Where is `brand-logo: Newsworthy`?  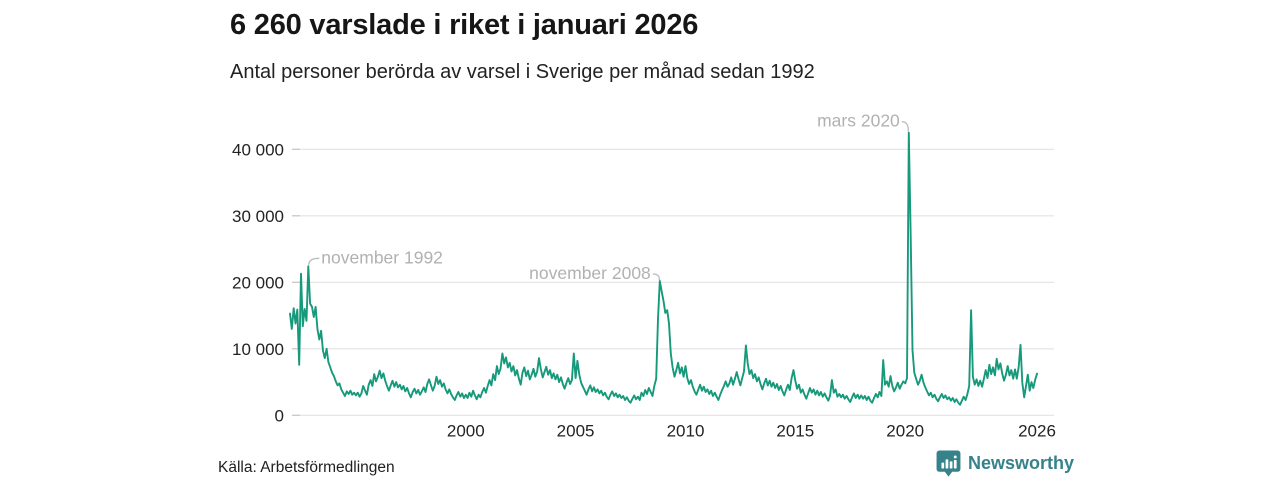
brand-logo: Newsworthy is located at coordinates (1005, 463).